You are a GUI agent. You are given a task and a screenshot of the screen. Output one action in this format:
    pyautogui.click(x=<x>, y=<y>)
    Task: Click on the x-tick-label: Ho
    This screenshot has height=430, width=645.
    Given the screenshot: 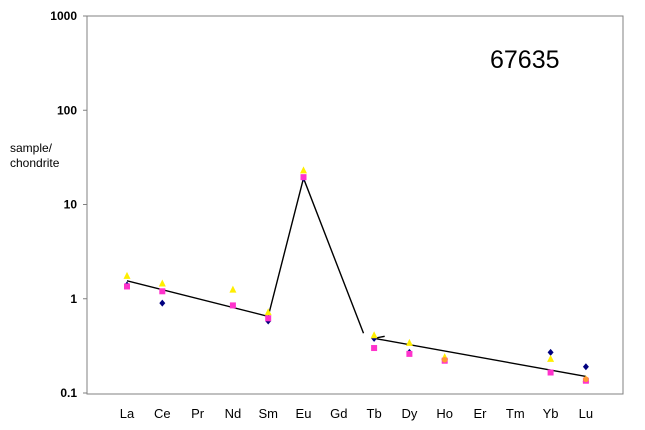 What is the action you would take?
    pyautogui.click(x=444, y=413)
    